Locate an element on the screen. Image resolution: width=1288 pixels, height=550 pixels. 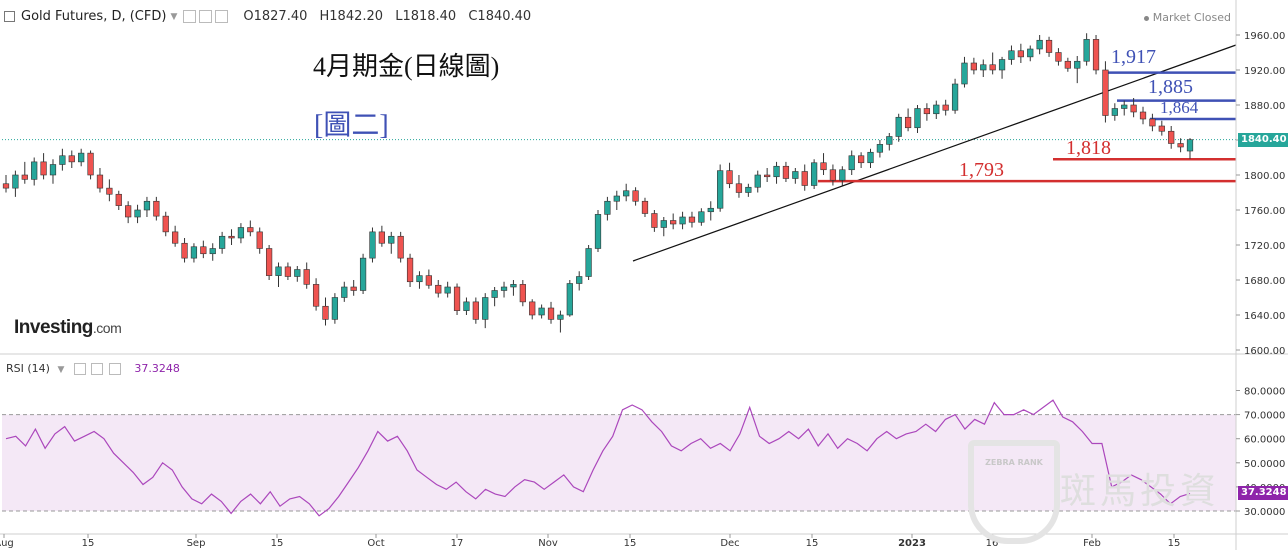
rsi-label: RSI (14) is located at coordinates (28, 368).